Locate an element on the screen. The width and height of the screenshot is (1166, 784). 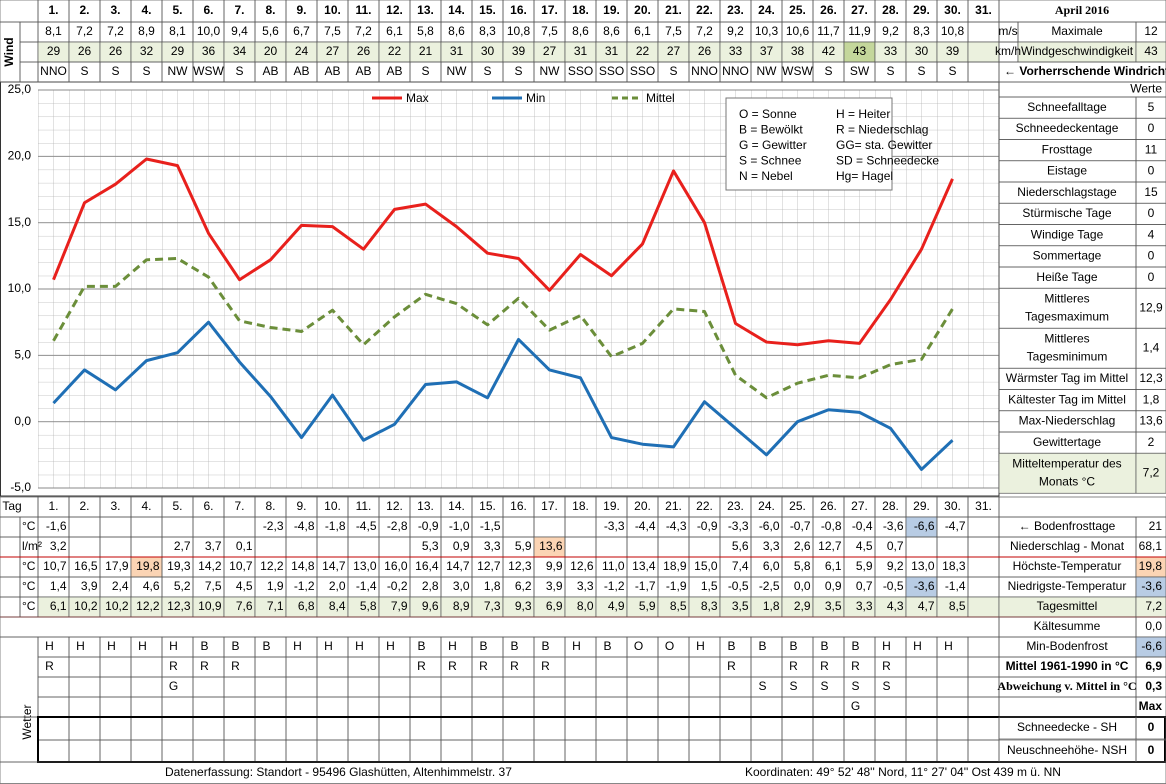
legend-label: Max is located at coordinates (417, 98).